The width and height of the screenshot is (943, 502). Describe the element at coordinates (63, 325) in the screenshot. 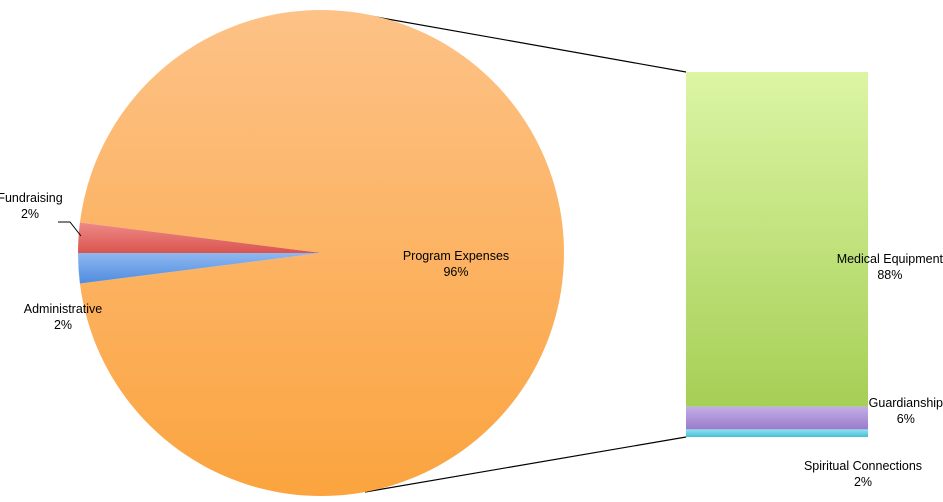

I see `administrative-value: 2%` at that location.